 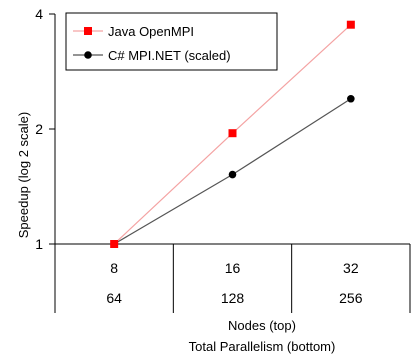 I want to click on legend-box, so click(x=171, y=41).